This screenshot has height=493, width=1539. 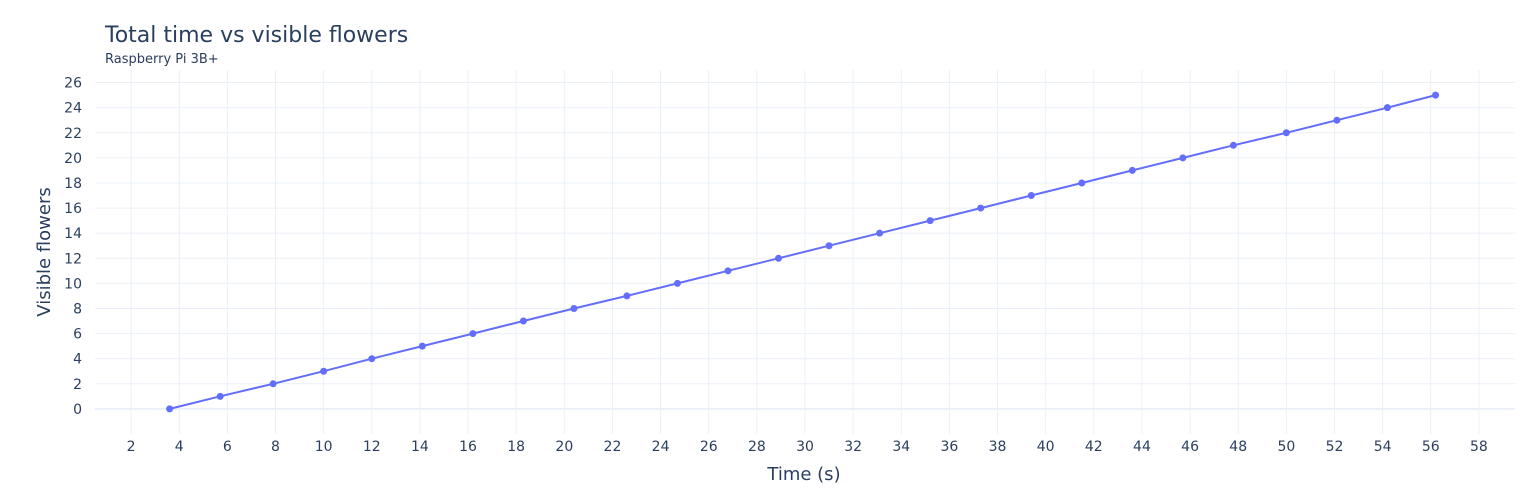 I want to click on x-tick-label: 34, so click(x=901, y=447).